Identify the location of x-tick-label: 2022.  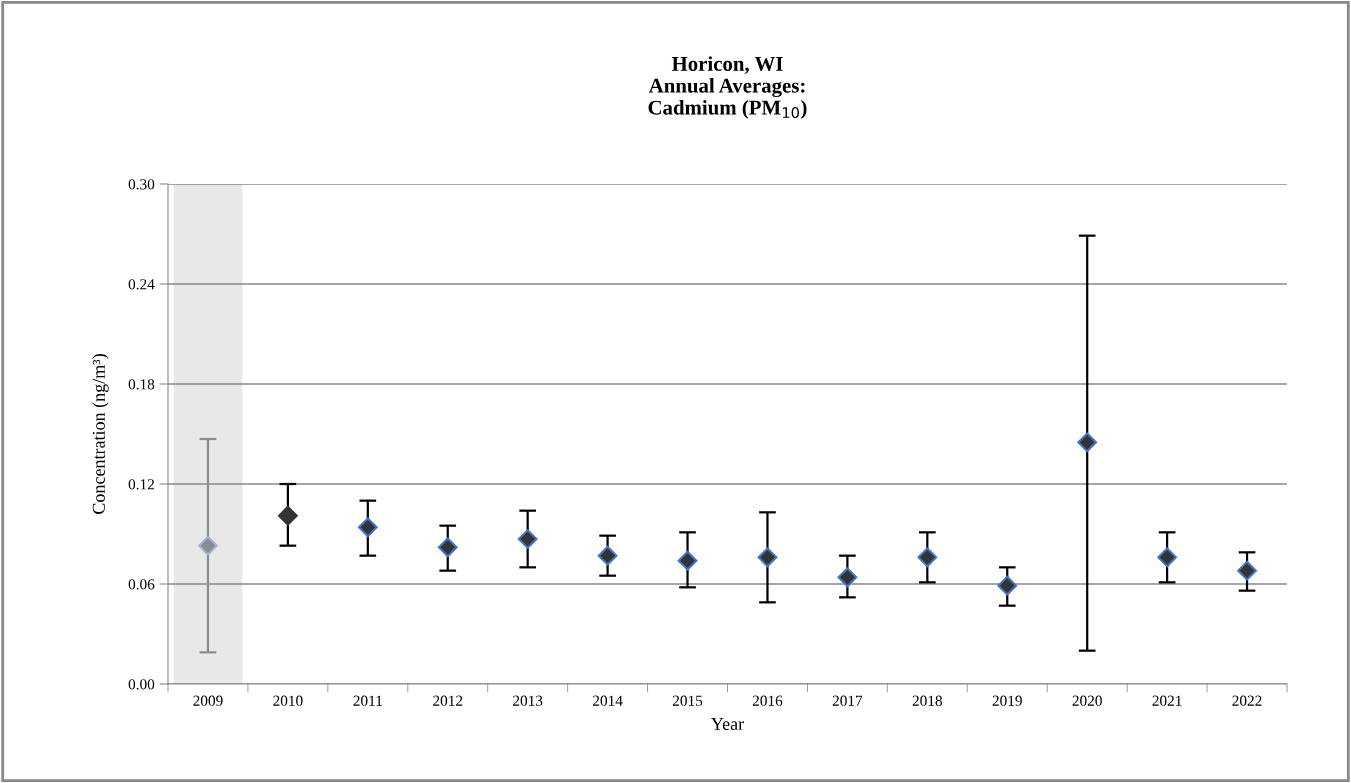
(1247, 700).